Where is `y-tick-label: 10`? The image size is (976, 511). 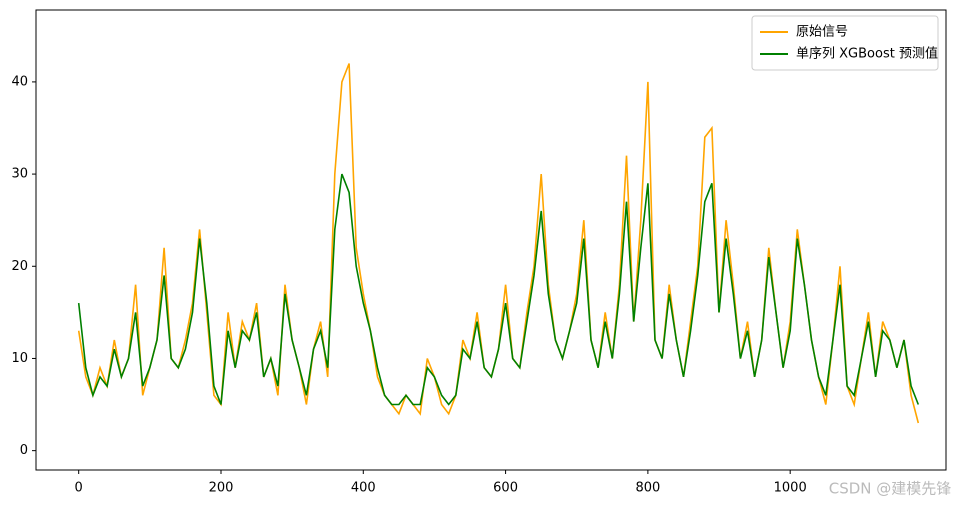 y-tick-label: 10 is located at coordinates (19, 358).